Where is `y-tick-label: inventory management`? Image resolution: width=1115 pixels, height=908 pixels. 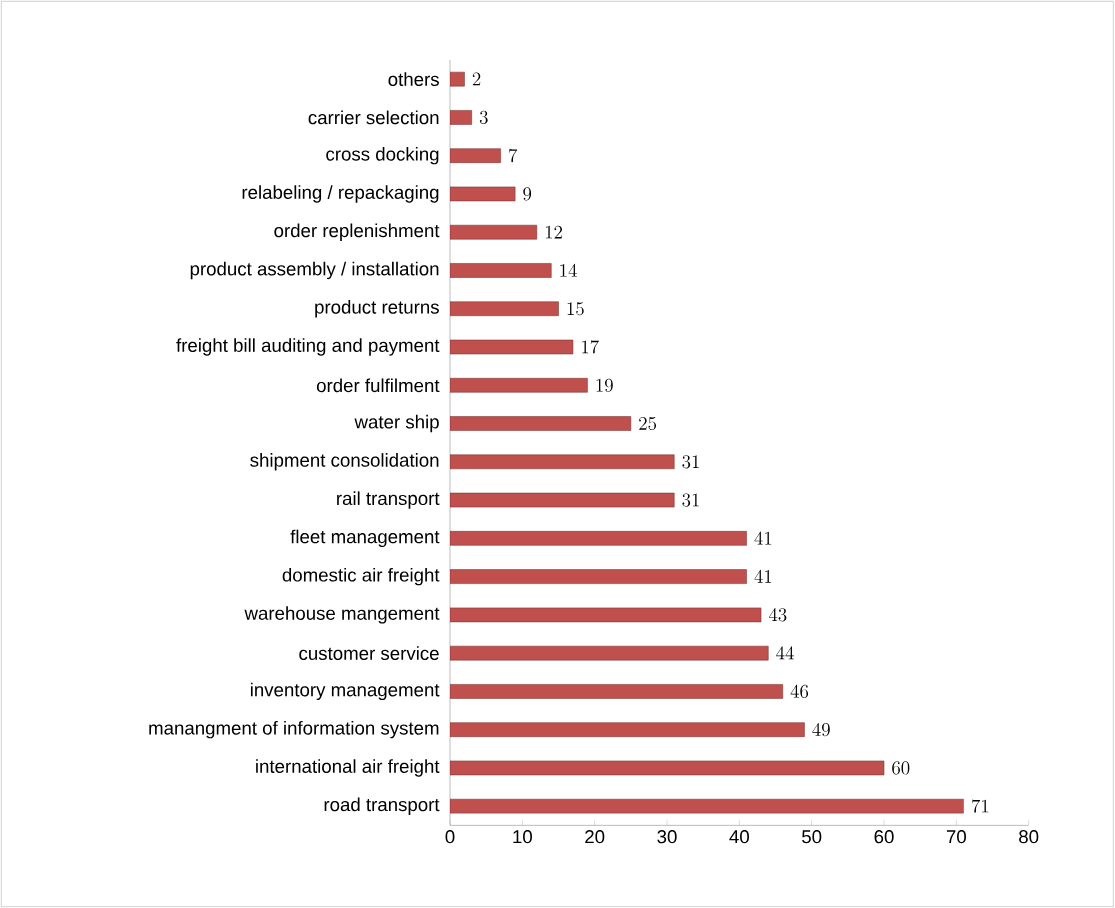
y-tick-label: inventory management is located at coordinates (345, 691).